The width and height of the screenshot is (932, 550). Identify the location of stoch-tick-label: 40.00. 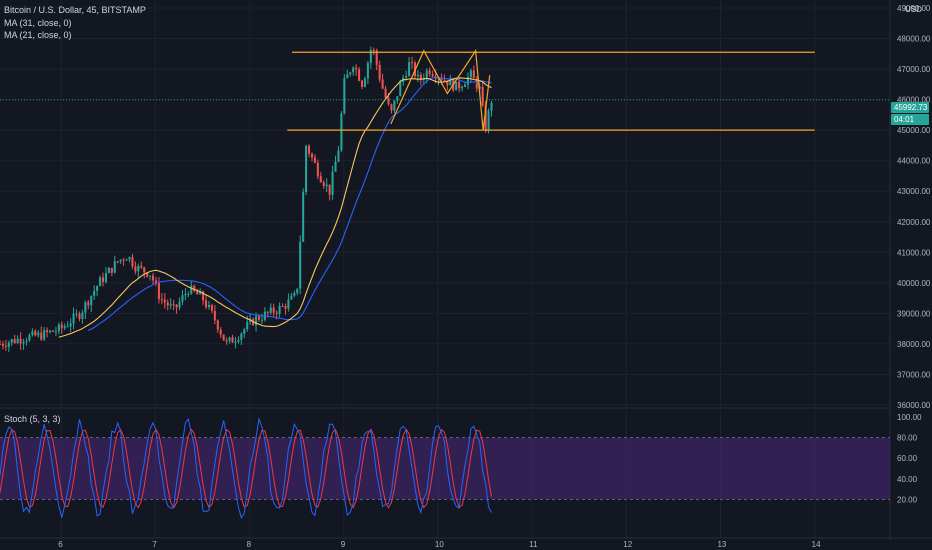
(907, 479).